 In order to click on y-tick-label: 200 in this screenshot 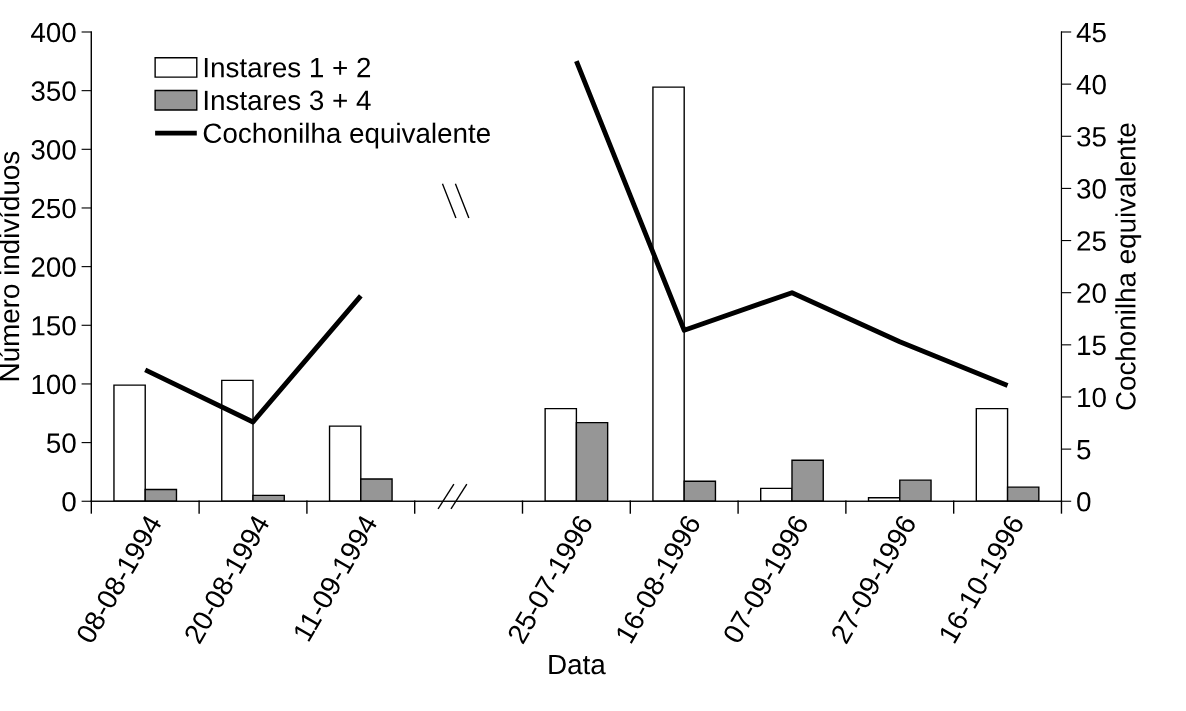, I will do `click(53, 267)`.